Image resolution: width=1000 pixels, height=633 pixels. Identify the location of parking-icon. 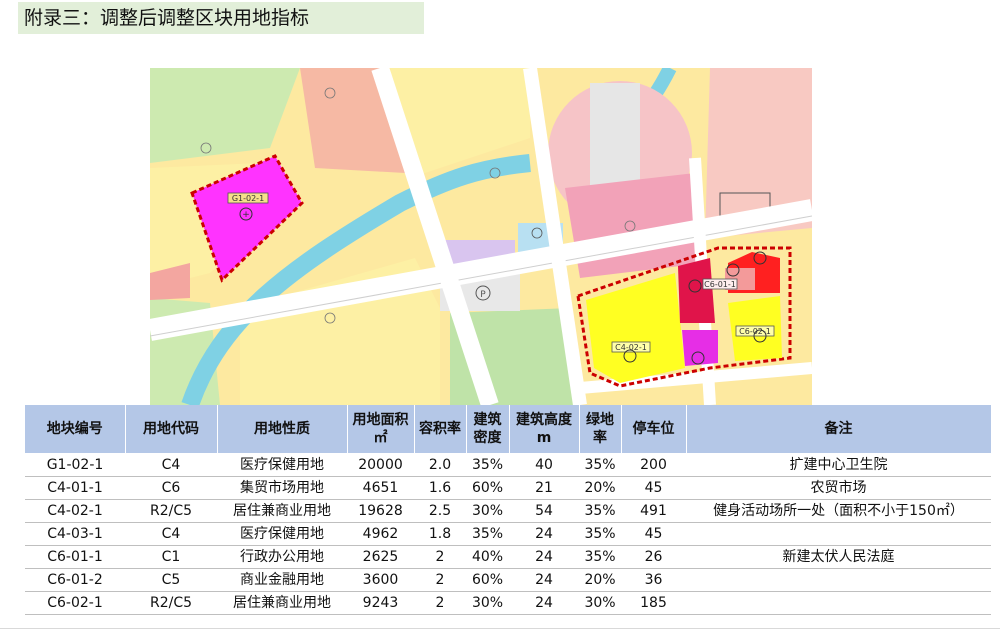
(483, 293).